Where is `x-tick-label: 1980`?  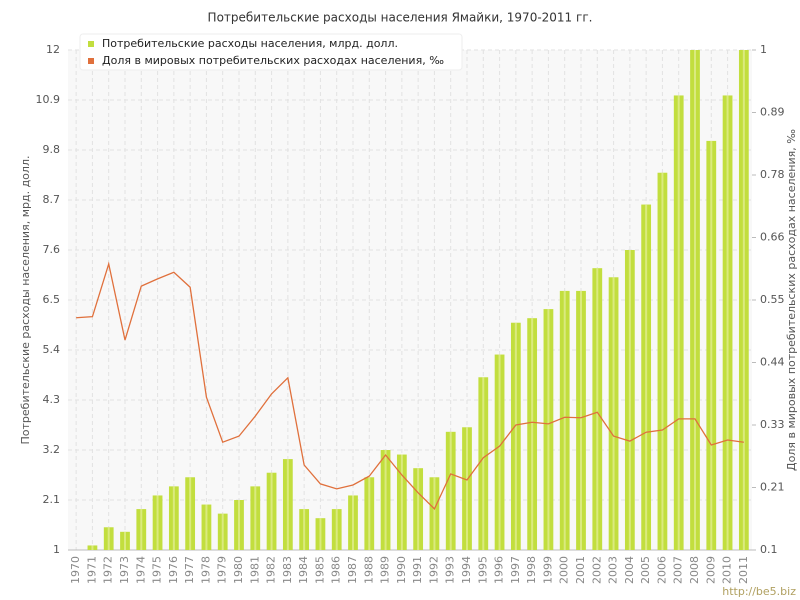 x-tick-label: 1980 is located at coordinates (238, 570).